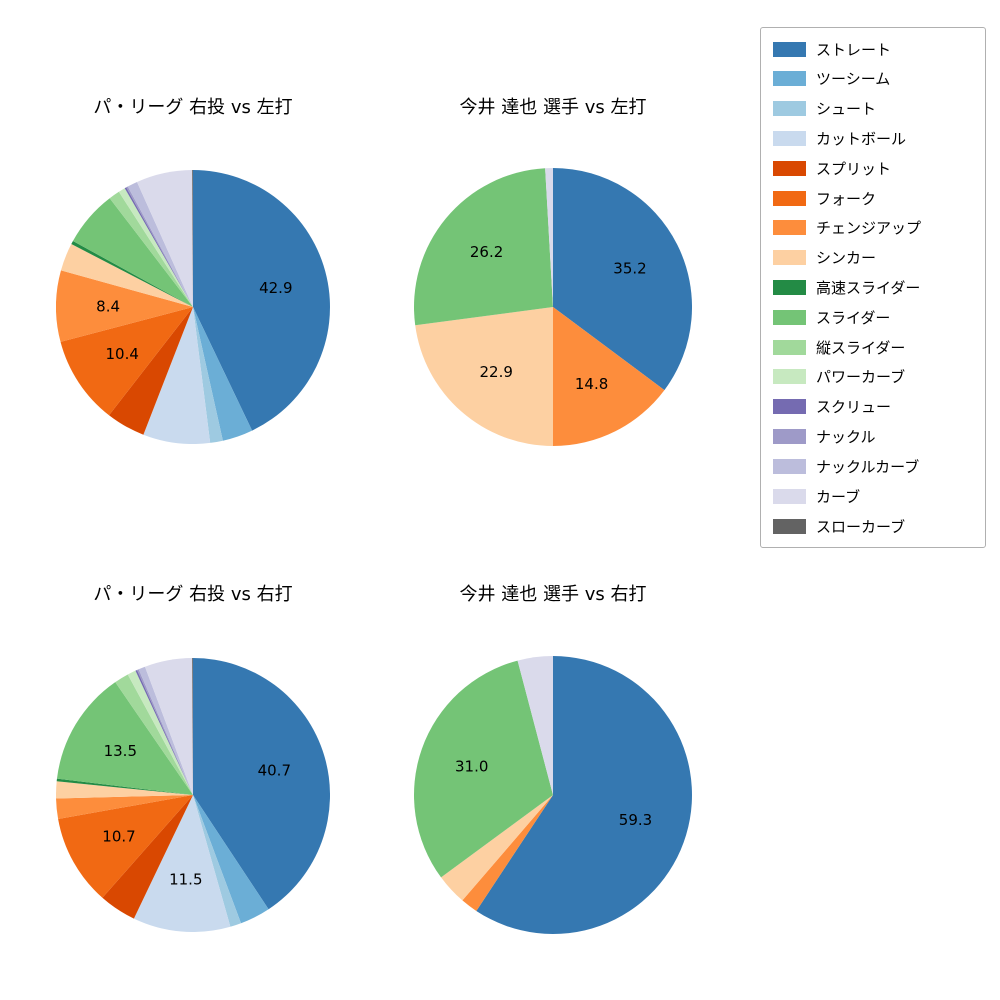 Image resolution: width=1000 pixels, height=1000 pixels. Describe the element at coordinates (495, 372) in the screenshot. I see `slice-value-label: 22.9` at that location.